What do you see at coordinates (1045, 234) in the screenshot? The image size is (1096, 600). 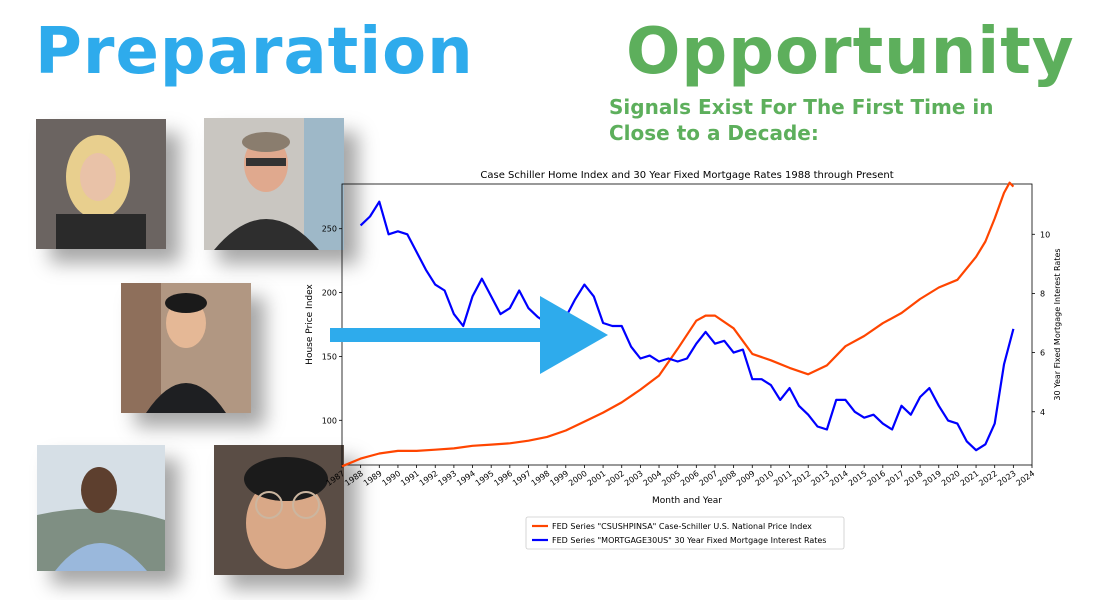 I see `y-right-tick-label: 10` at bounding box center [1045, 234].